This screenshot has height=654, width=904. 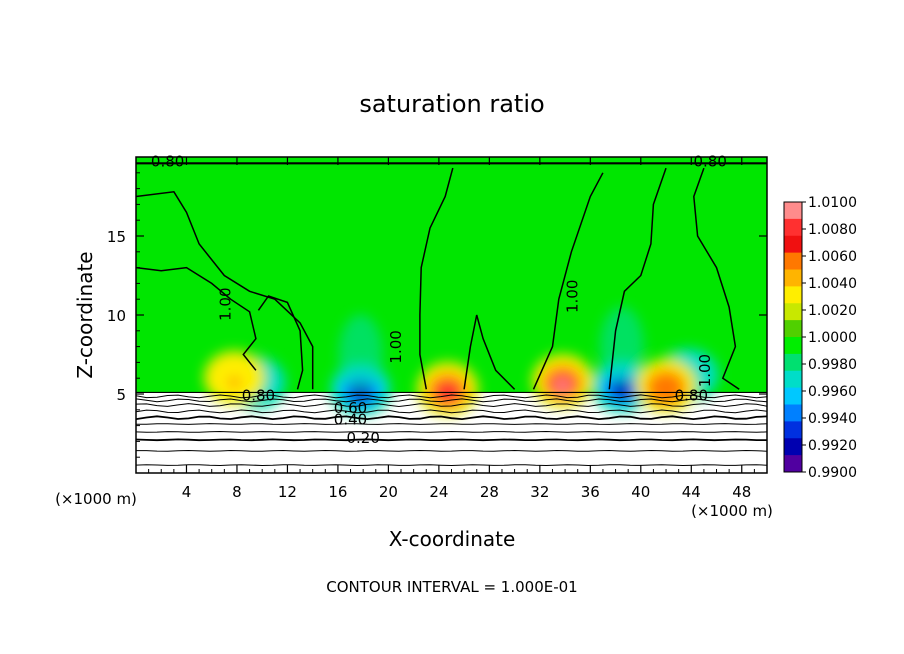 What do you see at coordinates (116, 316) in the screenshot?
I see `y-tick-label-1: 10` at bounding box center [116, 316].